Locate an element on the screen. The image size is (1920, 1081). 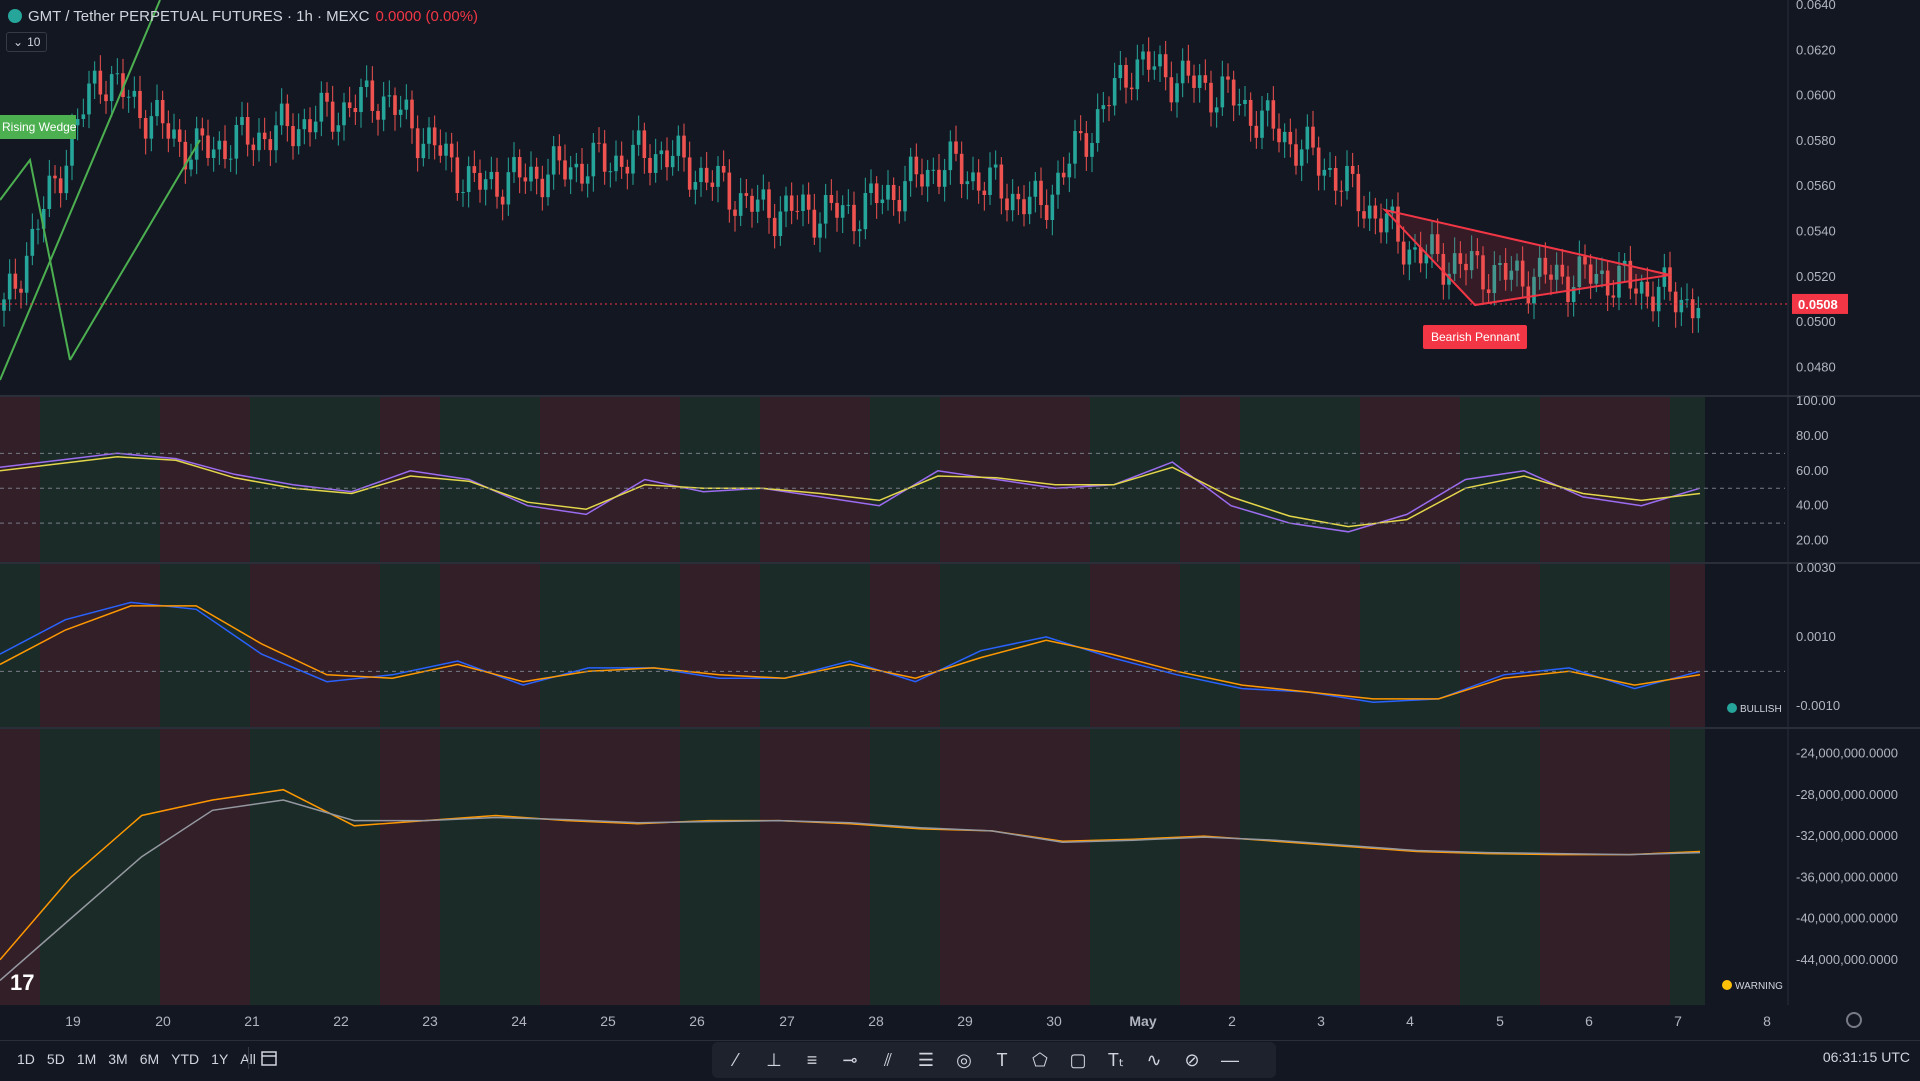
price-tick-label: 0.0620 is located at coordinates (1816, 49).